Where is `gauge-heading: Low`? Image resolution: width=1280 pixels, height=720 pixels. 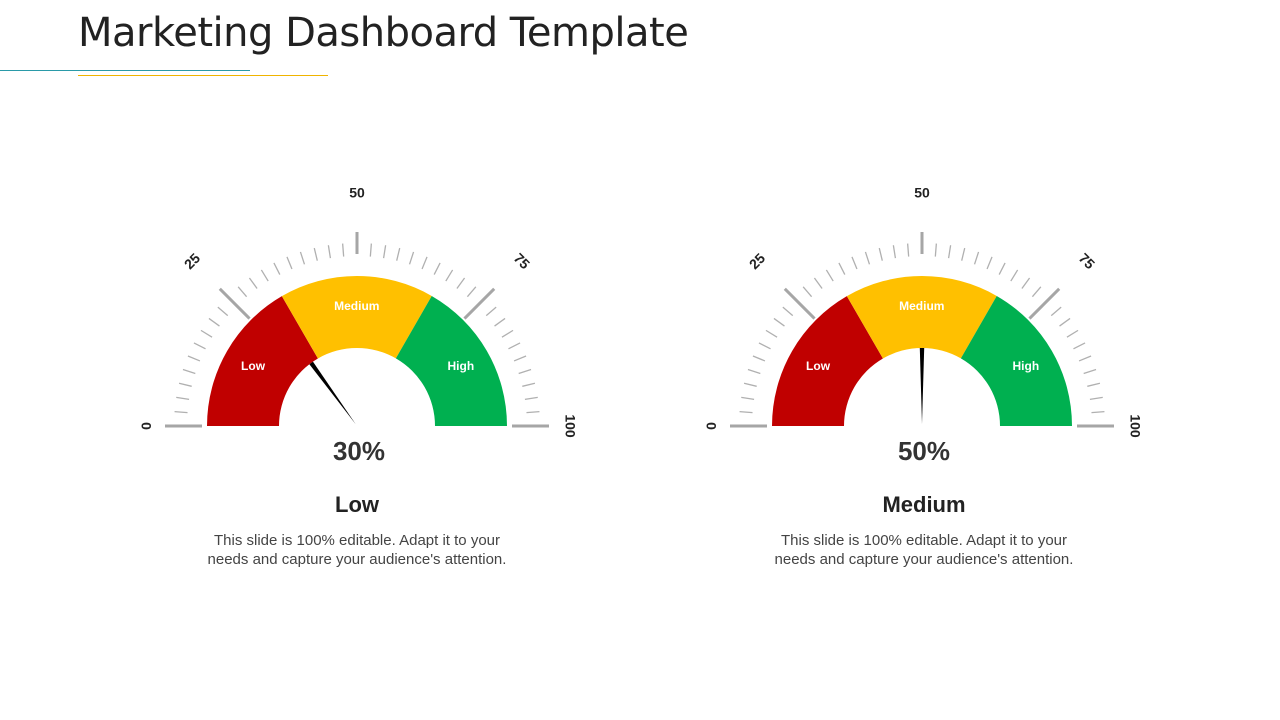 gauge-heading: Low is located at coordinates (357, 504).